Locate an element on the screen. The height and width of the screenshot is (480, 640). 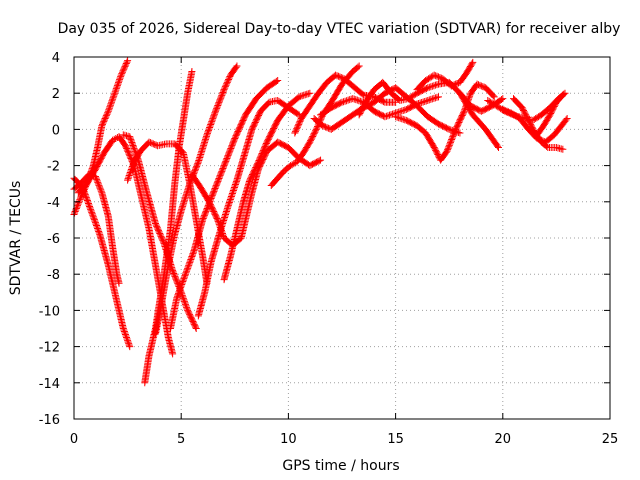
series-track-r is located at coordinates (445, 122).